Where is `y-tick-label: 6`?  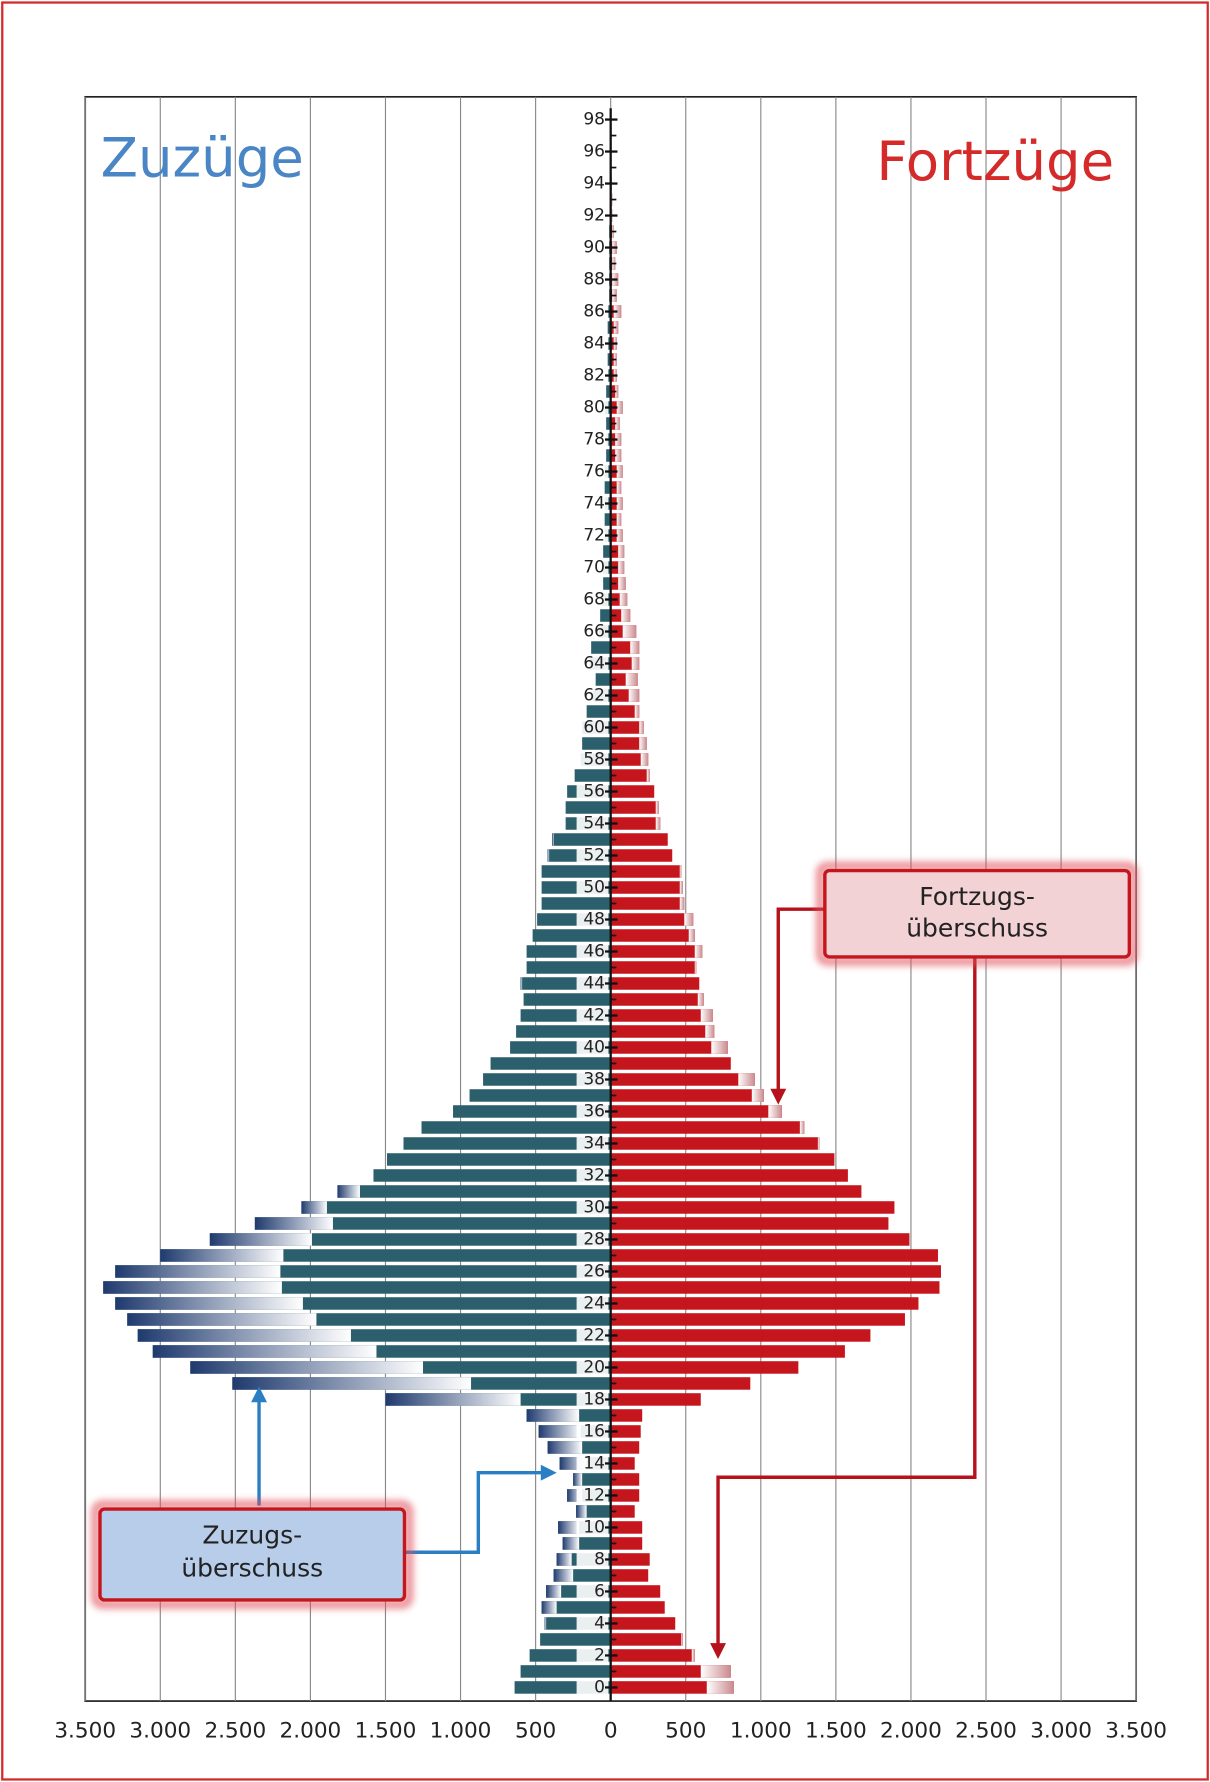 y-tick-label: 6 is located at coordinates (599, 1591).